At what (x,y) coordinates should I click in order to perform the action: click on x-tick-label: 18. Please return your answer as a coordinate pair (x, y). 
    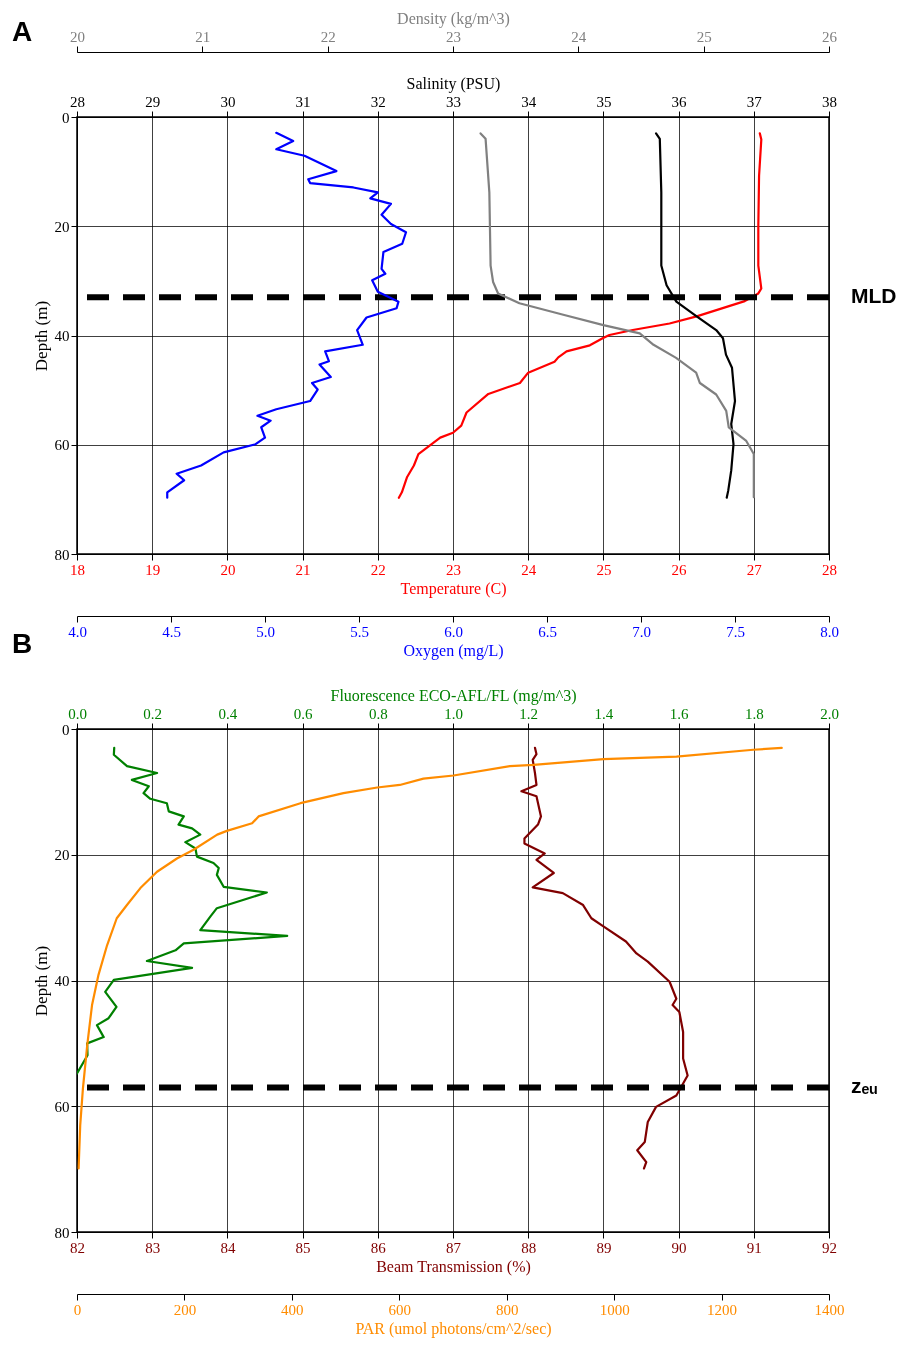
    Looking at the image, I should click on (77, 569).